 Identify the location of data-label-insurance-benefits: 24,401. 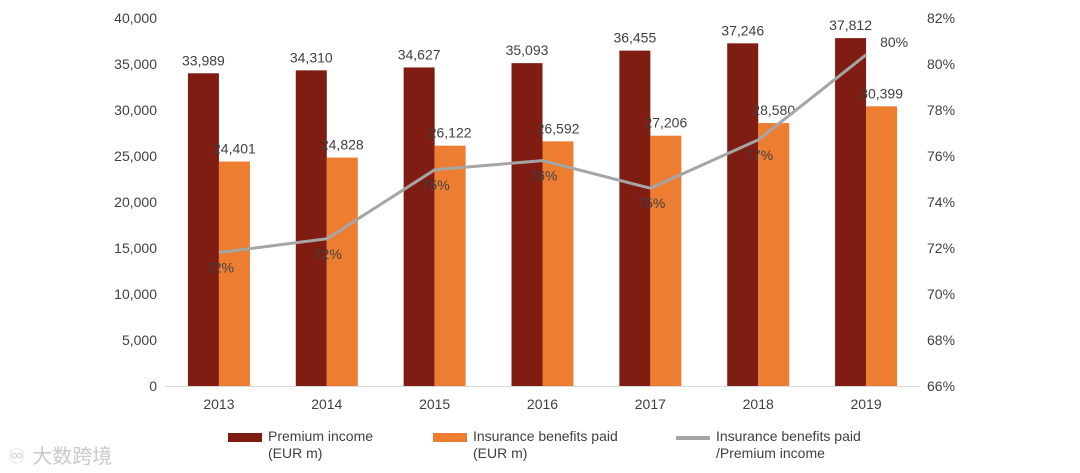
(234, 149).